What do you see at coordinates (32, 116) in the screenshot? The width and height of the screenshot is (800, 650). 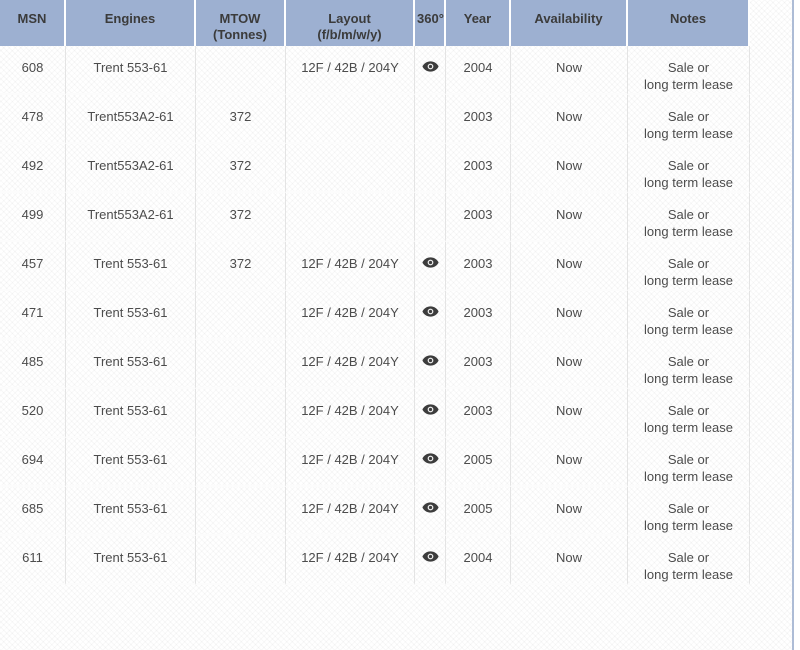 I see `msn-value: 478` at bounding box center [32, 116].